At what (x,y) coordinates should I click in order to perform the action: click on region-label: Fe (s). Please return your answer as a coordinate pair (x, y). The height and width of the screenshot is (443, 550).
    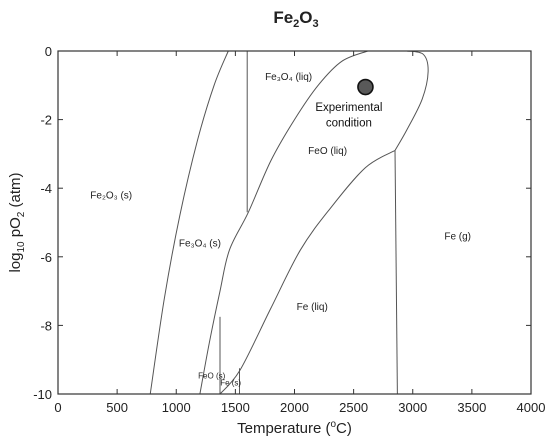
    Looking at the image, I should click on (230, 382).